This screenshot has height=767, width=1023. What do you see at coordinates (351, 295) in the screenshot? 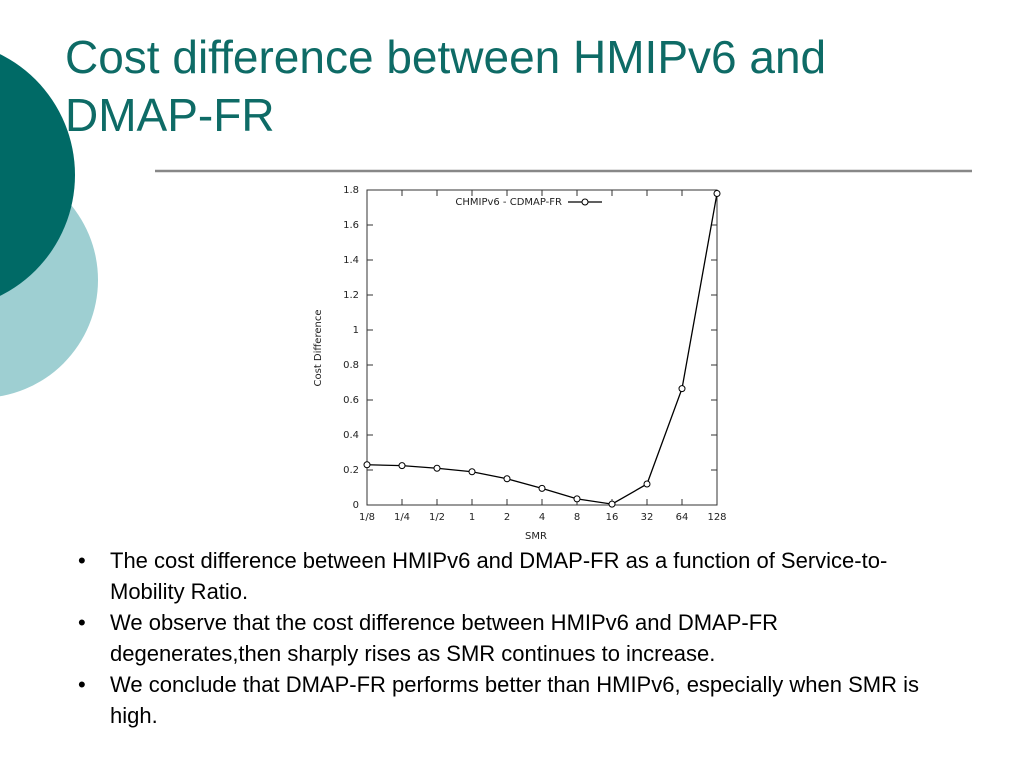
I see `y-tick-label: 1.2` at bounding box center [351, 295].